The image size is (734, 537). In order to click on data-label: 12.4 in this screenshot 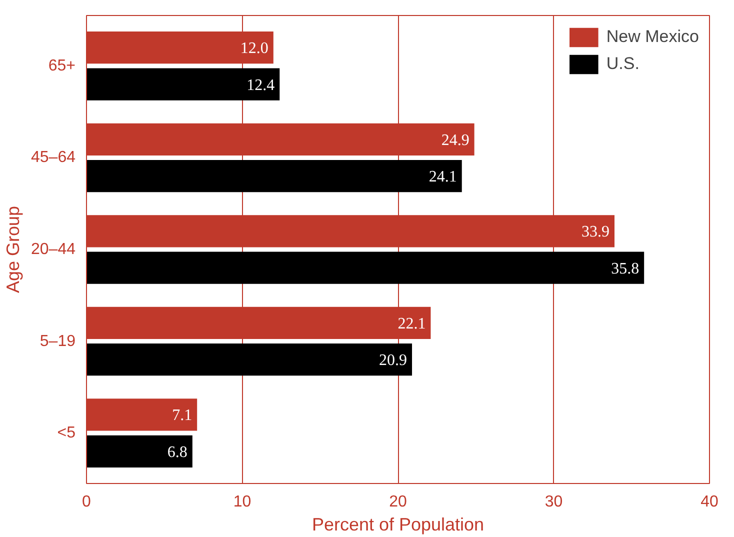, I will do `click(260, 85)`.